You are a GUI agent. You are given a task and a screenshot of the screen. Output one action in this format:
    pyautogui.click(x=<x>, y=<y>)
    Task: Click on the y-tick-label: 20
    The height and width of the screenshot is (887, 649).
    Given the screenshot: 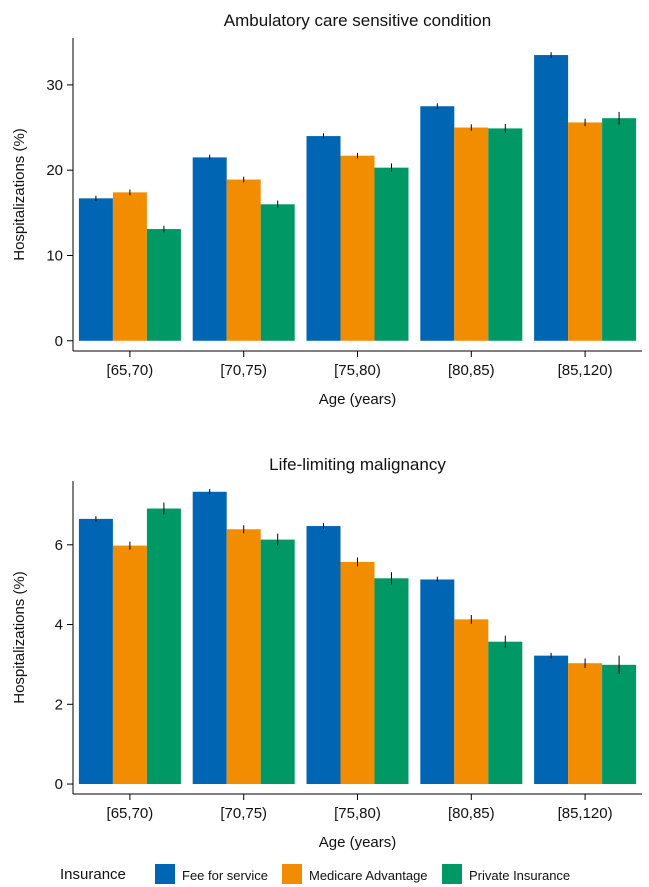 What is the action you would take?
    pyautogui.click(x=54, y=170)
    